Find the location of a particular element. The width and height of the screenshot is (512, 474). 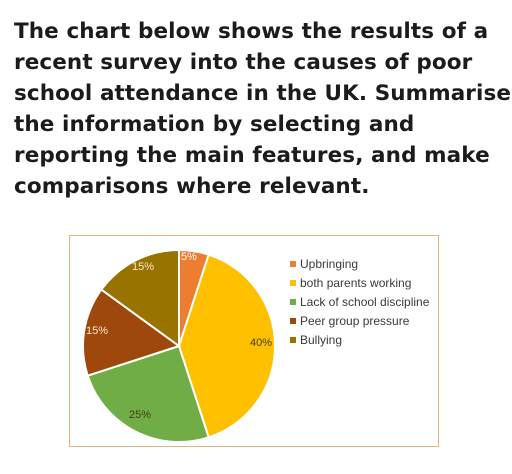

slice-data-label: 25% is located at coordinates (140, 415).